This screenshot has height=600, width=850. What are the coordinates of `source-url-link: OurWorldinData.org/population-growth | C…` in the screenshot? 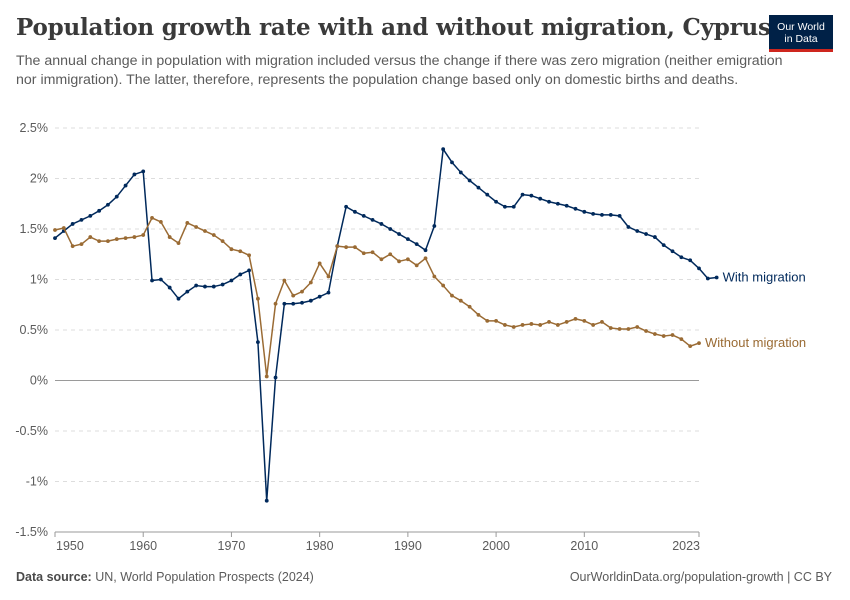 It's located at (700, 577).